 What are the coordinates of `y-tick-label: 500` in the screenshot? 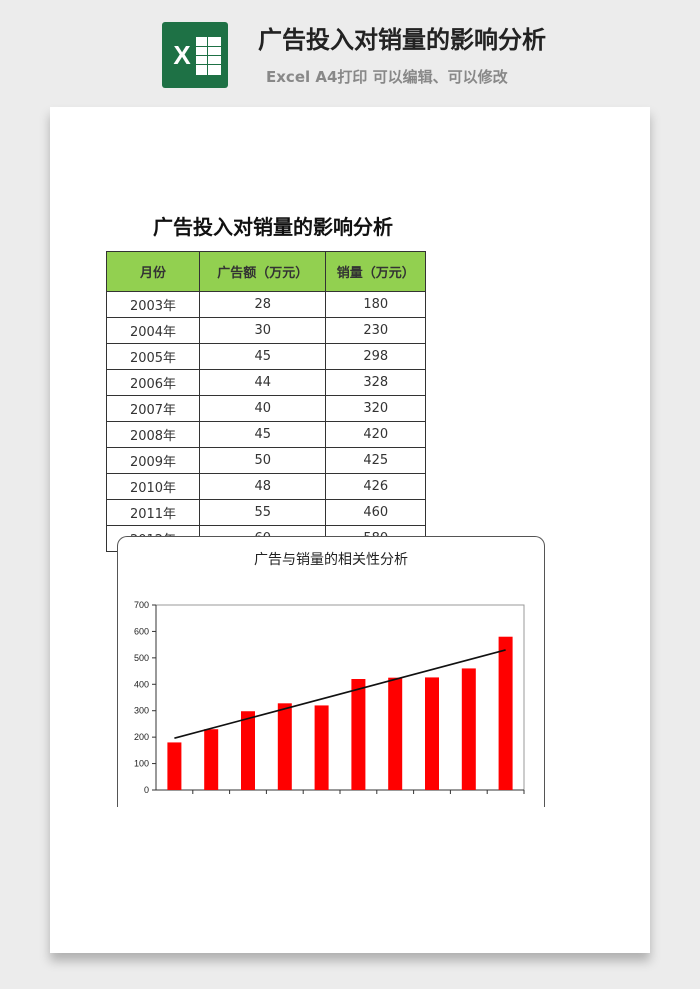 It's located at (141, 658).